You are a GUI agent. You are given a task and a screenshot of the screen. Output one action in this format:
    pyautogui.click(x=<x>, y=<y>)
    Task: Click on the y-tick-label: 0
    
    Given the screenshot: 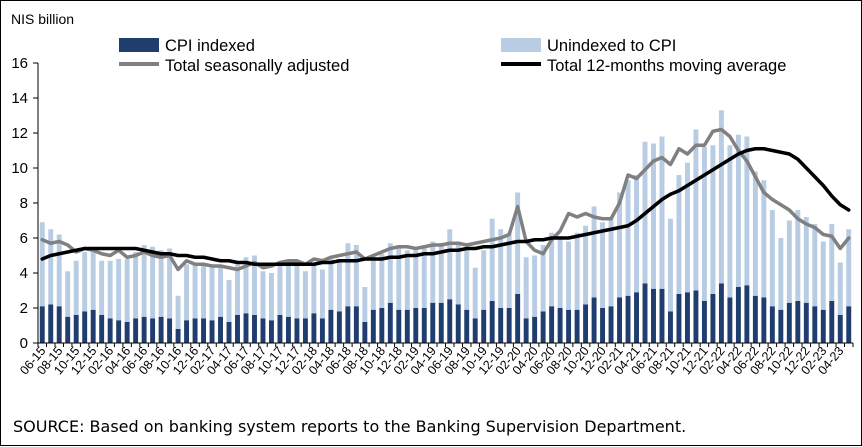 What is the action you would take?
    pyautogui.click(x=24, y=343)
    